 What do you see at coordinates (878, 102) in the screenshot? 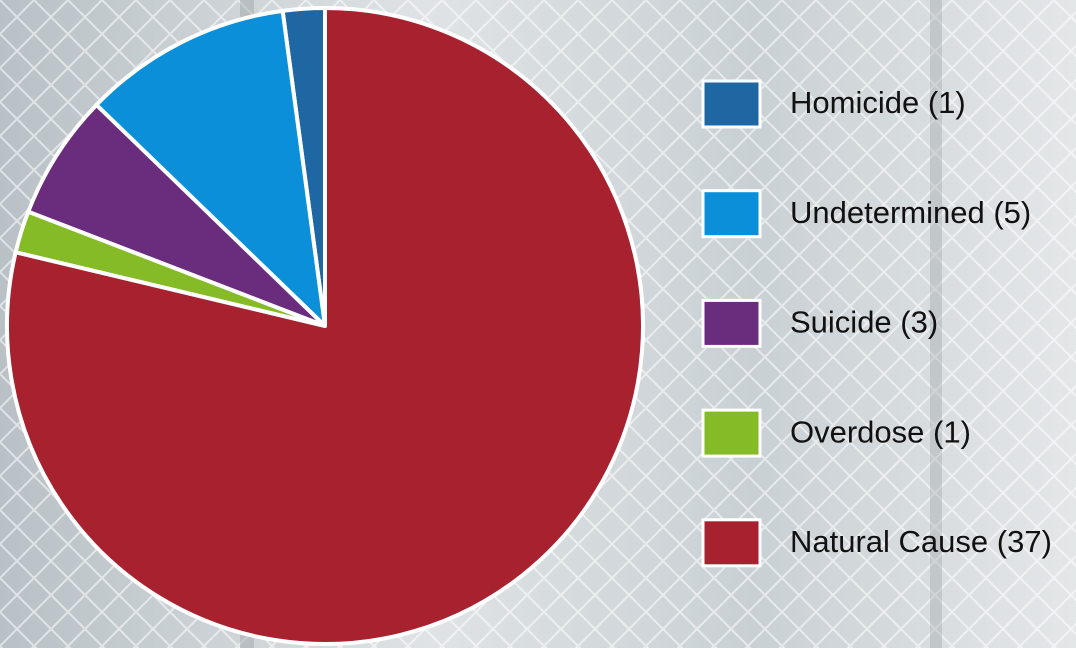
I see `legend-label: Homicide (1)` at bounding box center [878, 102].